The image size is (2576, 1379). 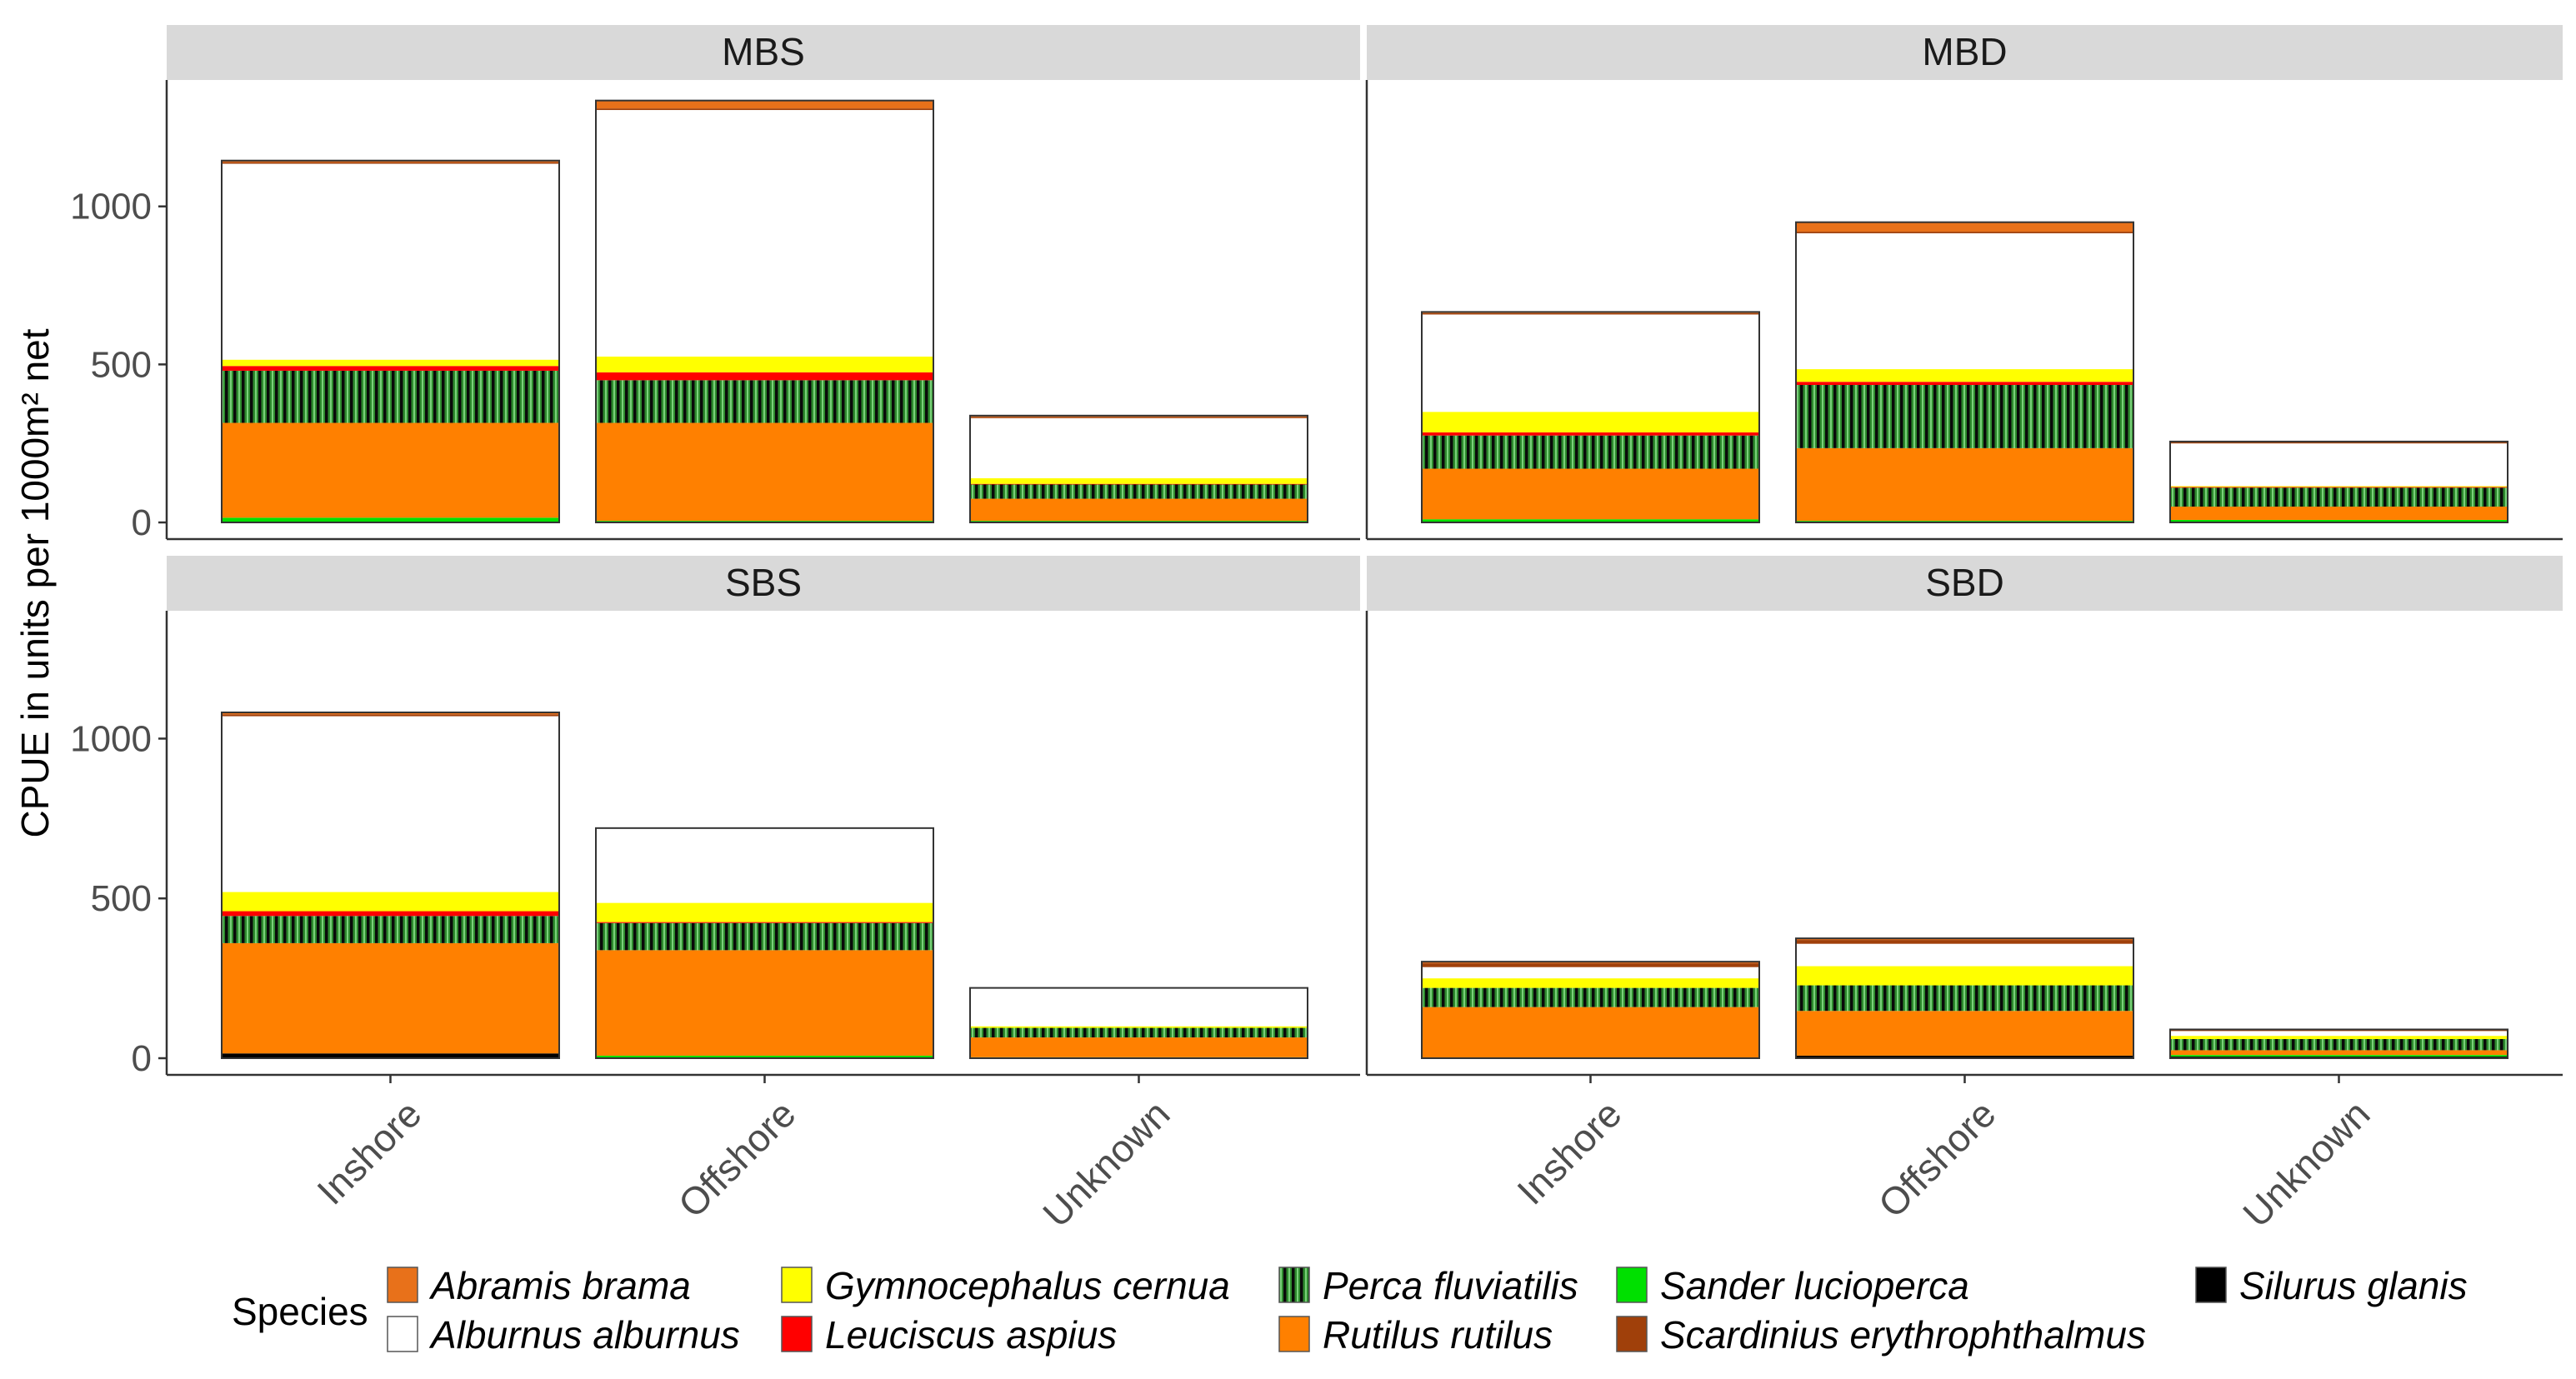 I want to click on y-tick-label: 0, so click(x=142, y=1058).